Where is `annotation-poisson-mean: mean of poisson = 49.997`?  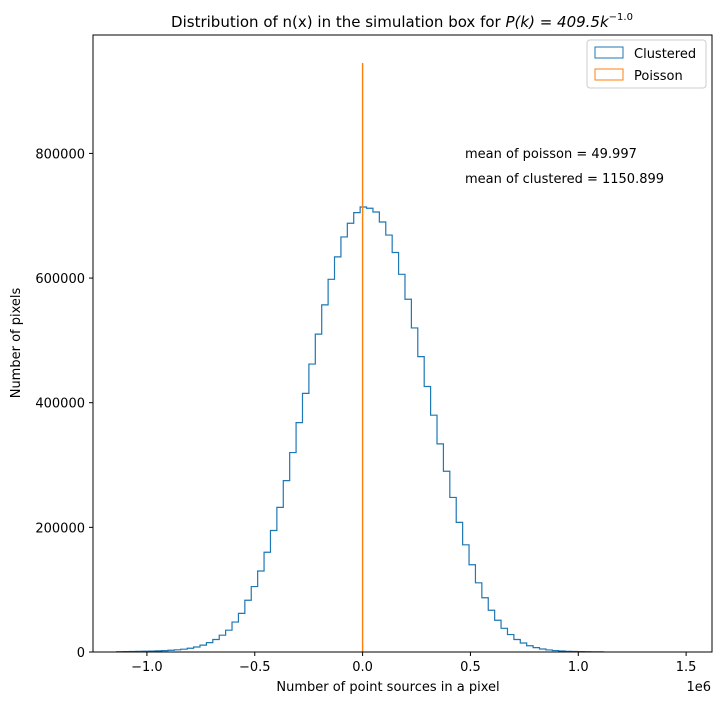
annotation-poisson-mean: mean of poisson = 49.997 is located at coordinates (551, 154).